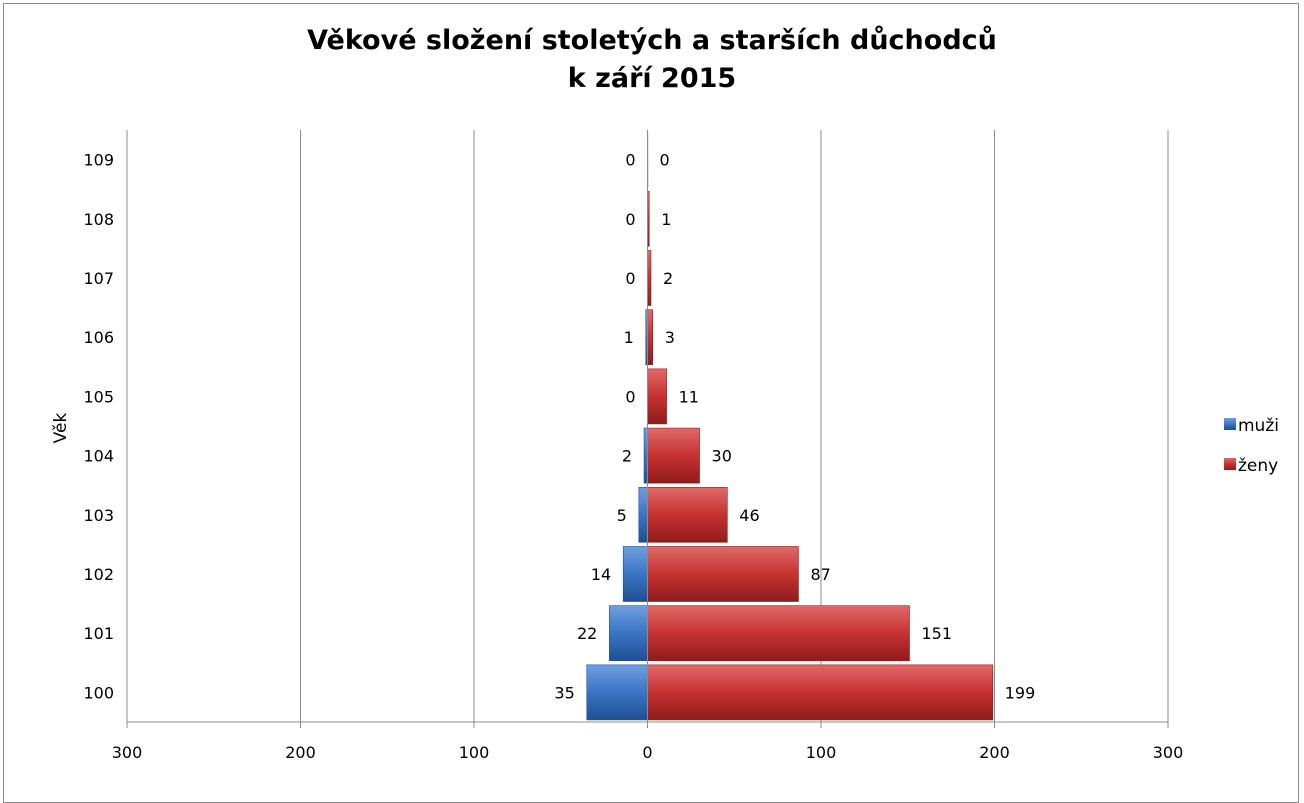  I want to click on data-label-zeny: 1, so click(666, 219).